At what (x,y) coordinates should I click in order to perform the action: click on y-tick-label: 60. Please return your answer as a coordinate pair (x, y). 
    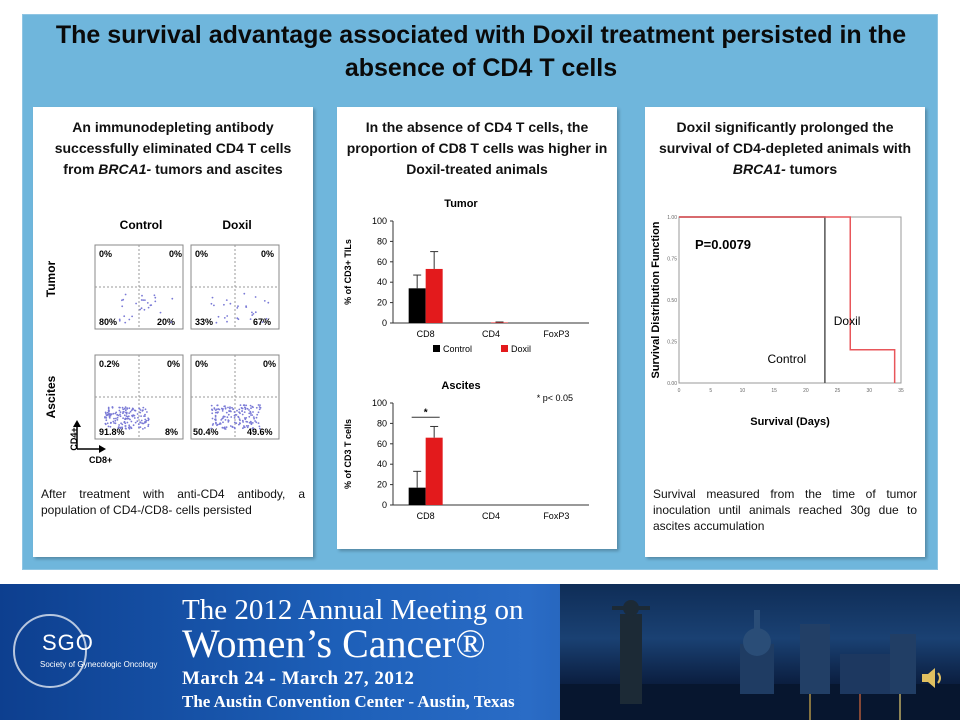
    Looking at the image, I should click on (382, 444).